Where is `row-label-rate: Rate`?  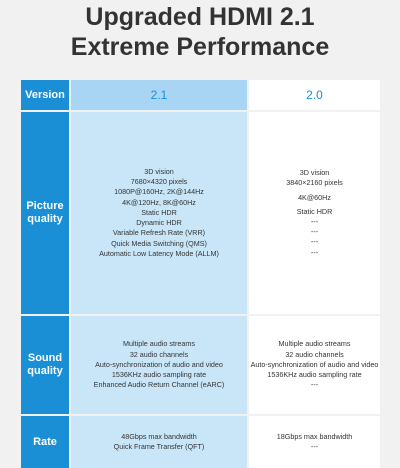 row-label-rate: Rate is located at coordinates (45, 442).